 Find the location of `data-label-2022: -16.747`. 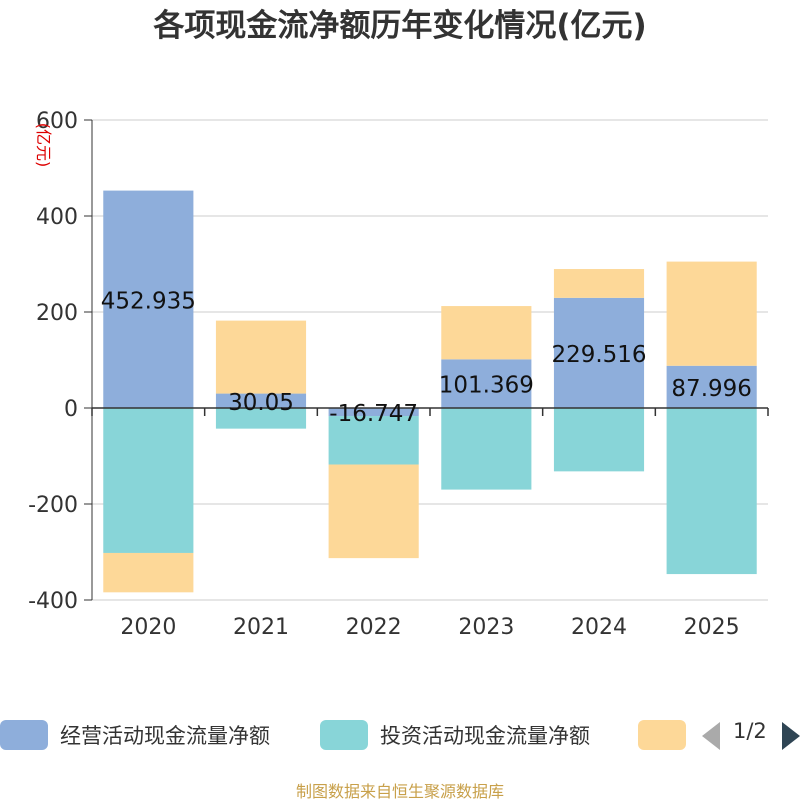

data-label-2022: -16.747 is located at coordinates (373, 414).